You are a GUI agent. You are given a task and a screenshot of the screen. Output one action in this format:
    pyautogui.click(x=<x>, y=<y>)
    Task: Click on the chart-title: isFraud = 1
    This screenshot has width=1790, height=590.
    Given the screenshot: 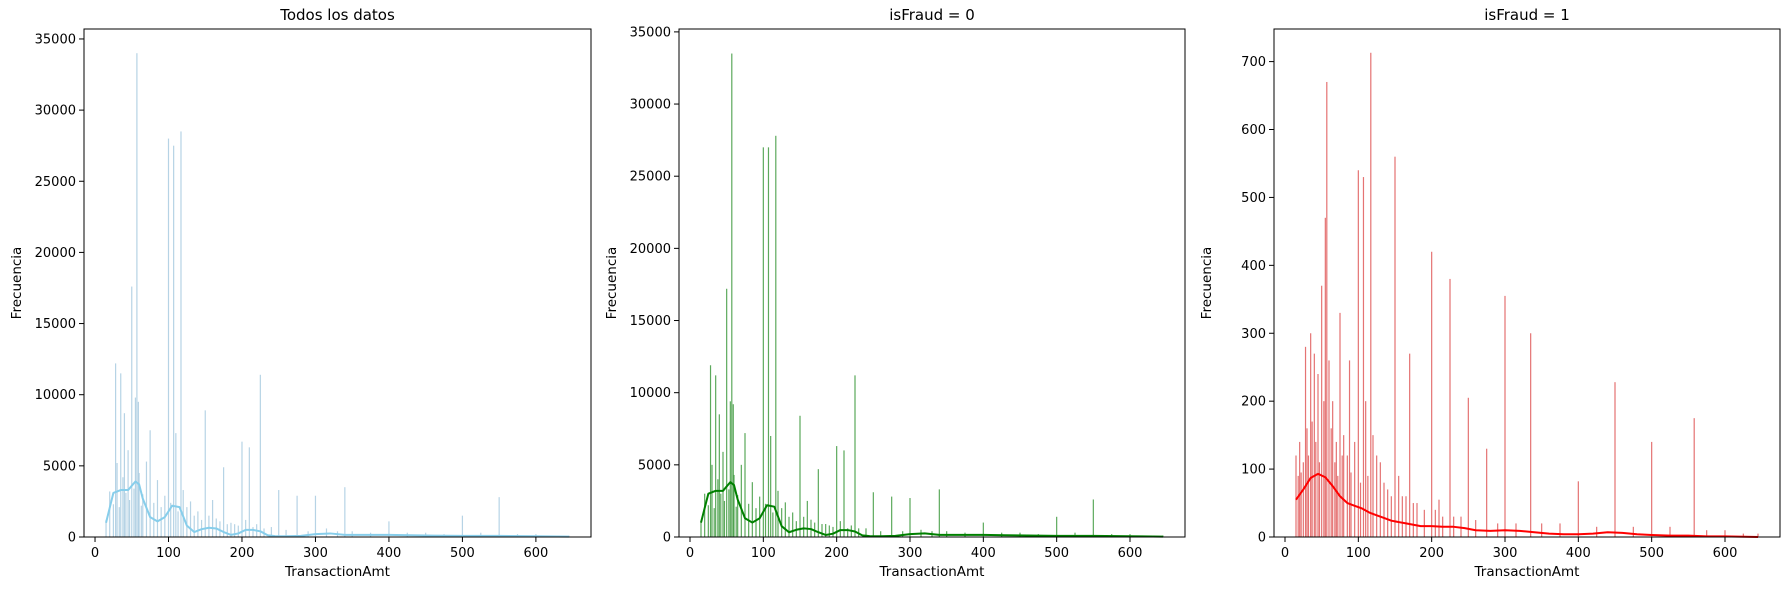 What is the action you would take?
    pyautogui.click(x=1527, y=15)
    